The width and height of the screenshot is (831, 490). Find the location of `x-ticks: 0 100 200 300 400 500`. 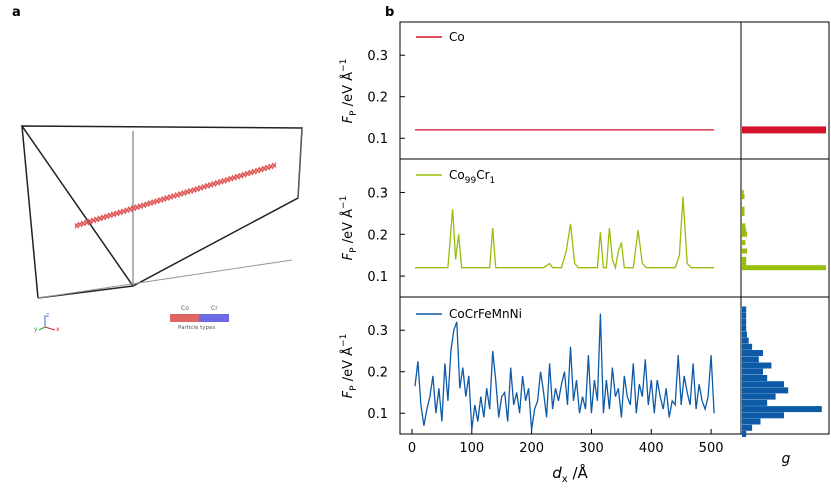

x-ticks: 0 100 200 300 400 500 is located at coordinates (566, 442).